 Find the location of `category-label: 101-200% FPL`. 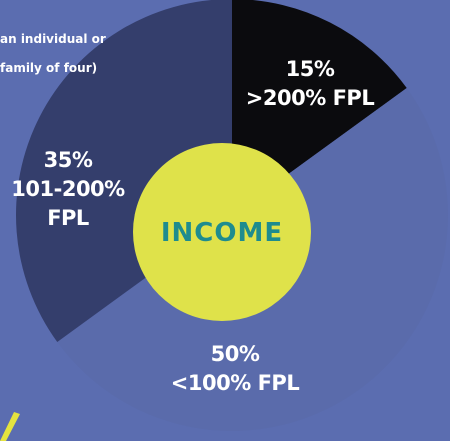

category-label: 101-200% FPL is located at coordinates (68, 203).